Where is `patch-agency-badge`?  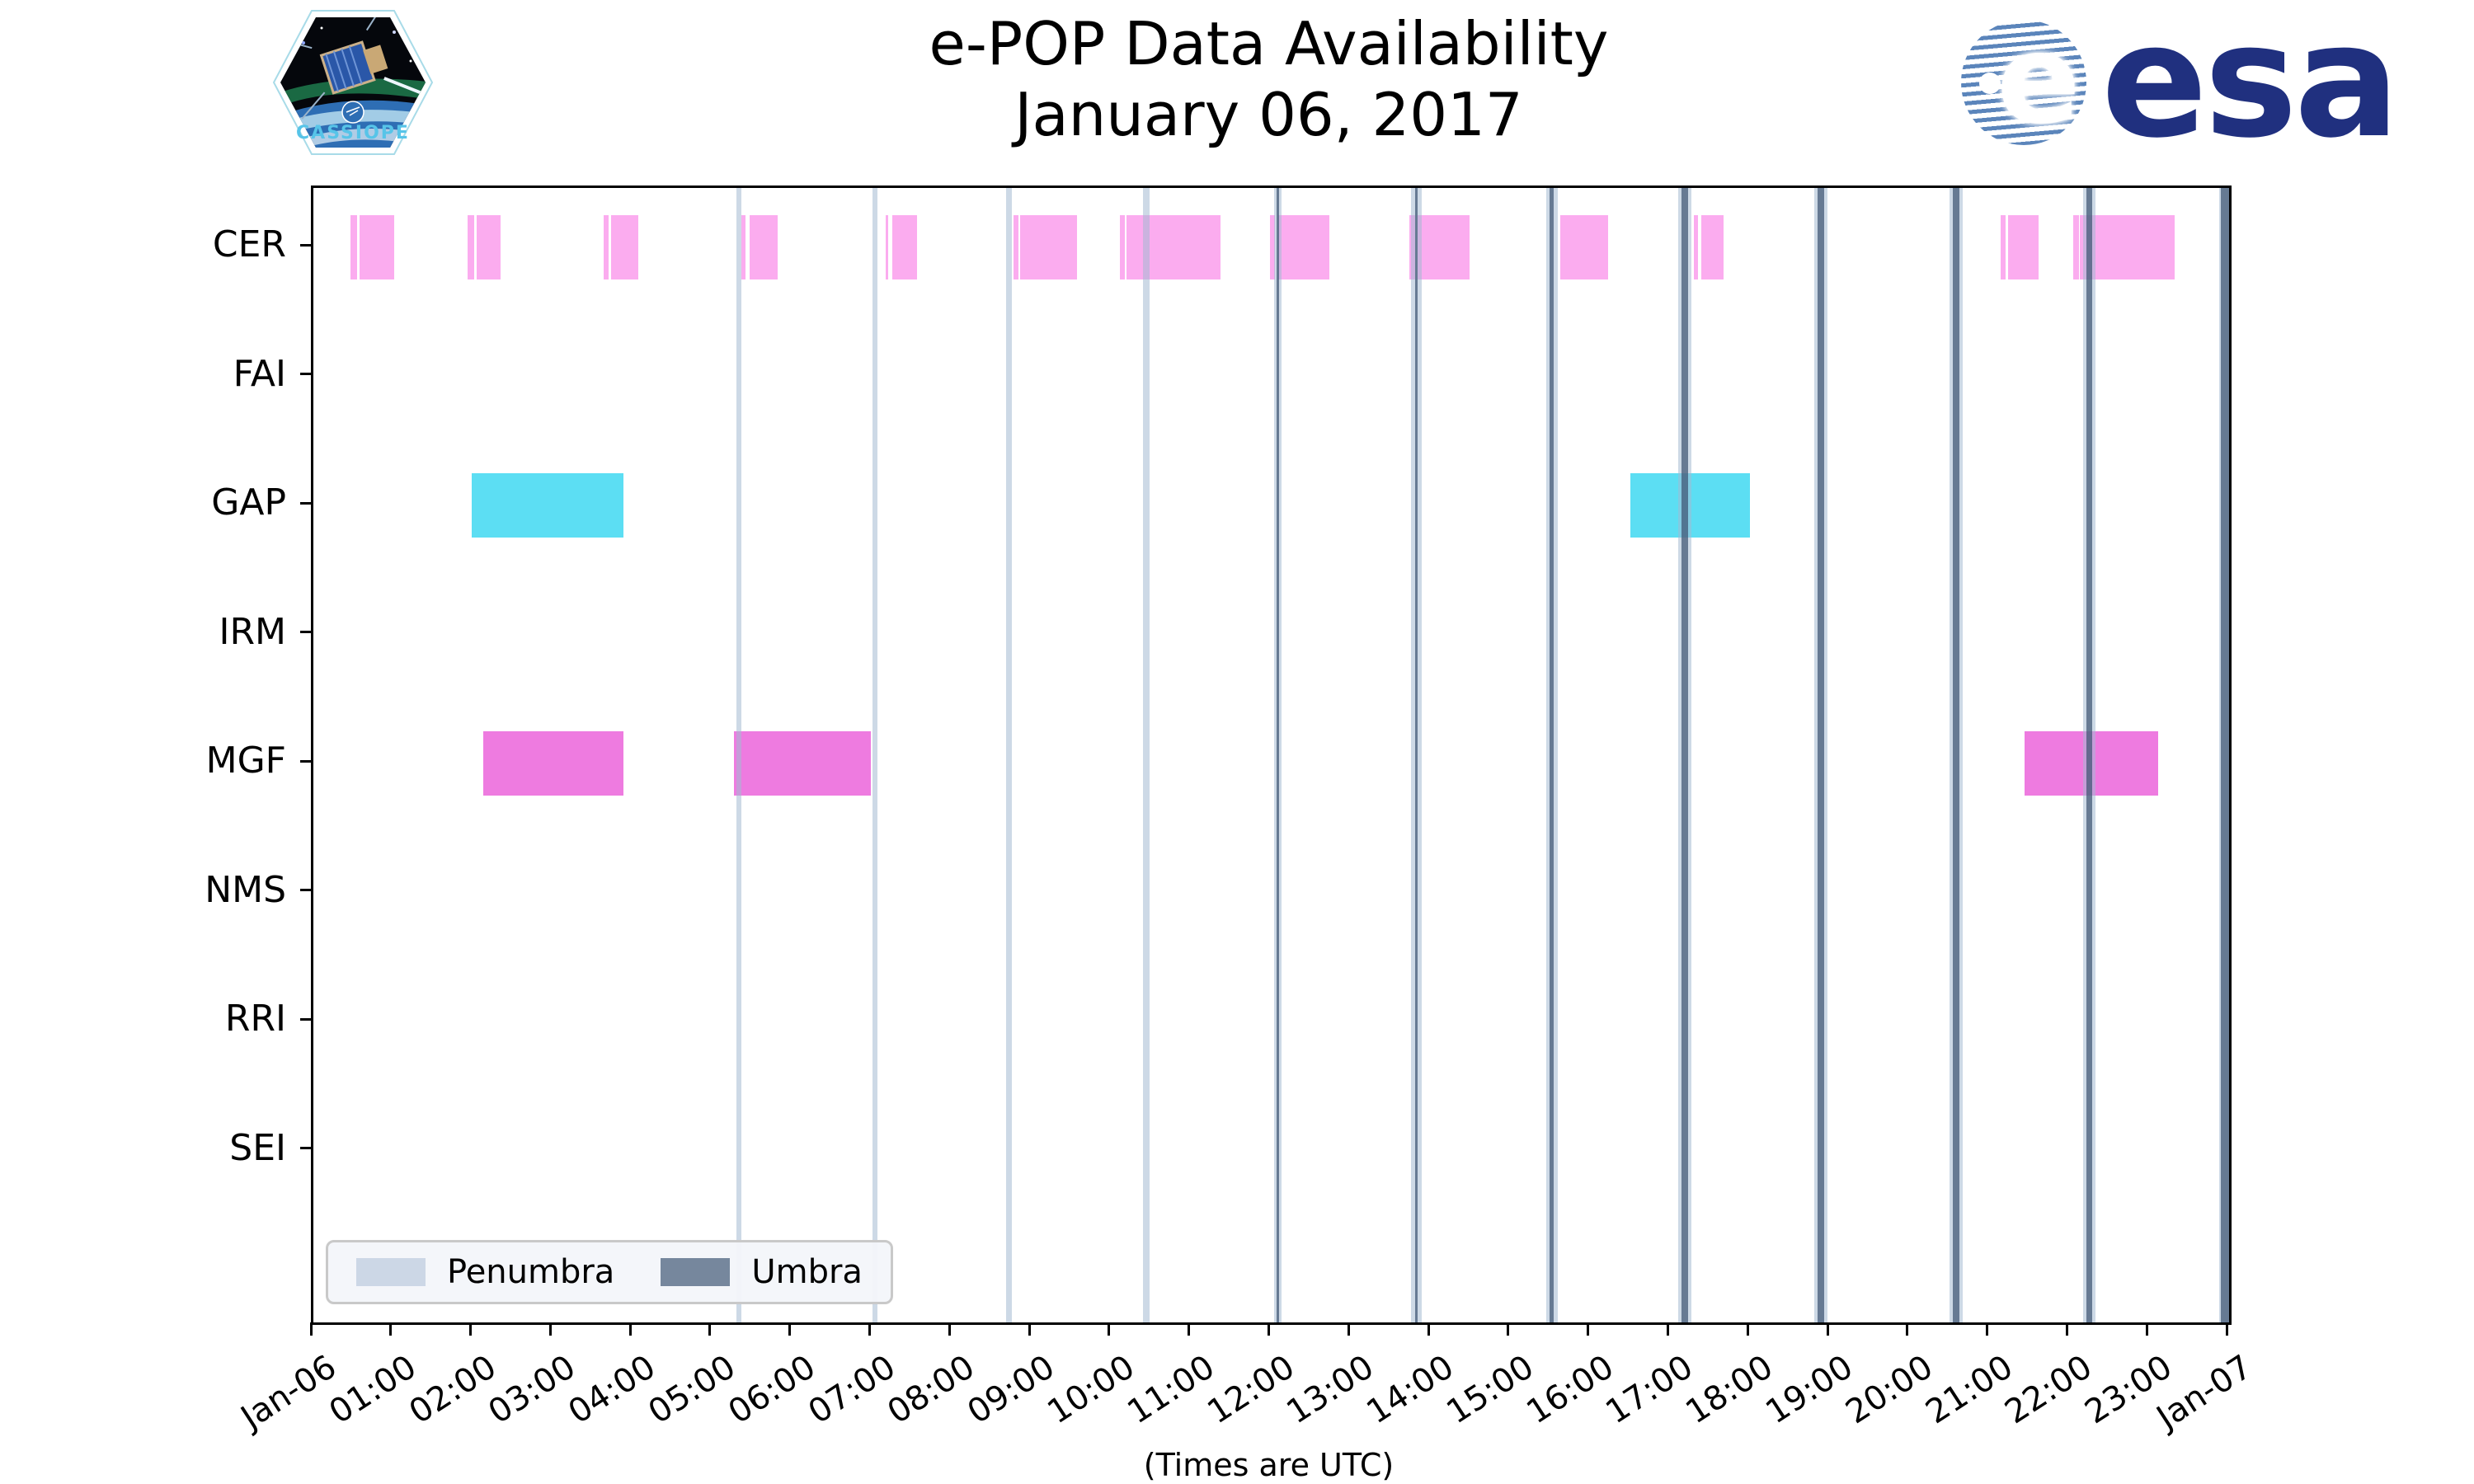 patch-agency-badge is located at coordinates (353, 112).